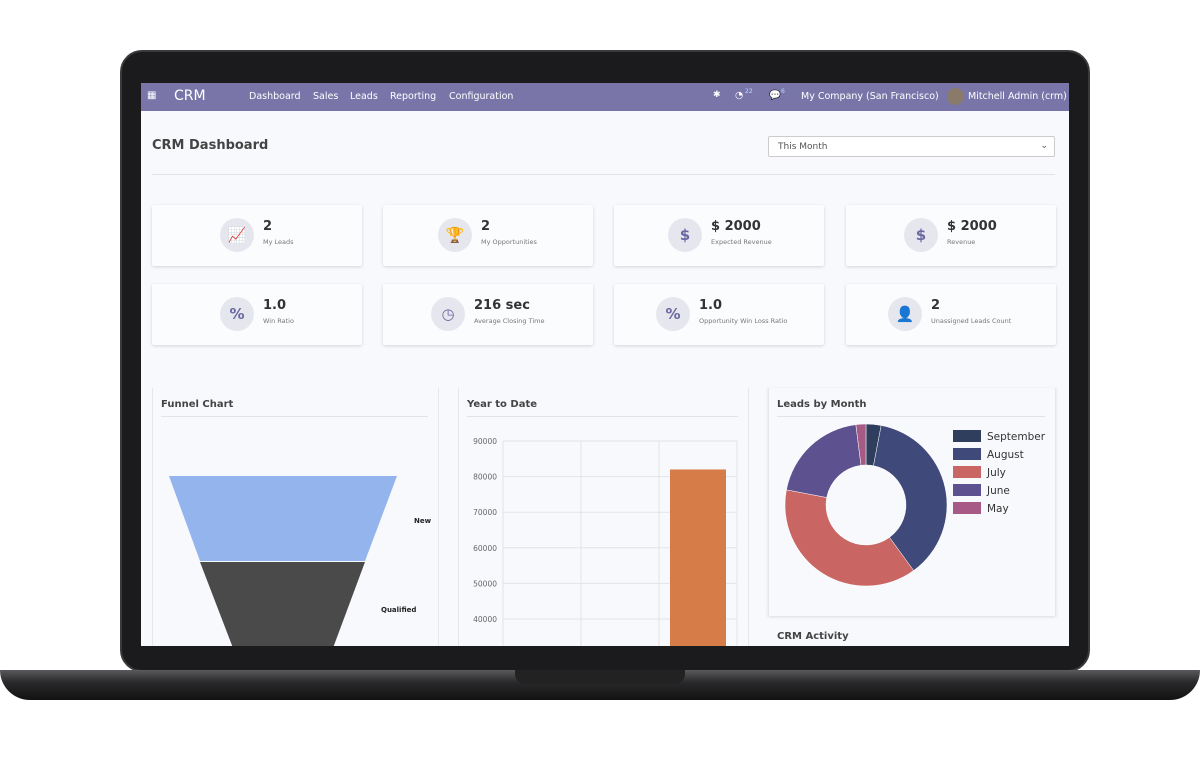 The image size is (1200, 766). What do you see at coordinates (455, 235) in the screenshot?
I see `trophy-icon: 🏆` at bounding box center [455, 235].